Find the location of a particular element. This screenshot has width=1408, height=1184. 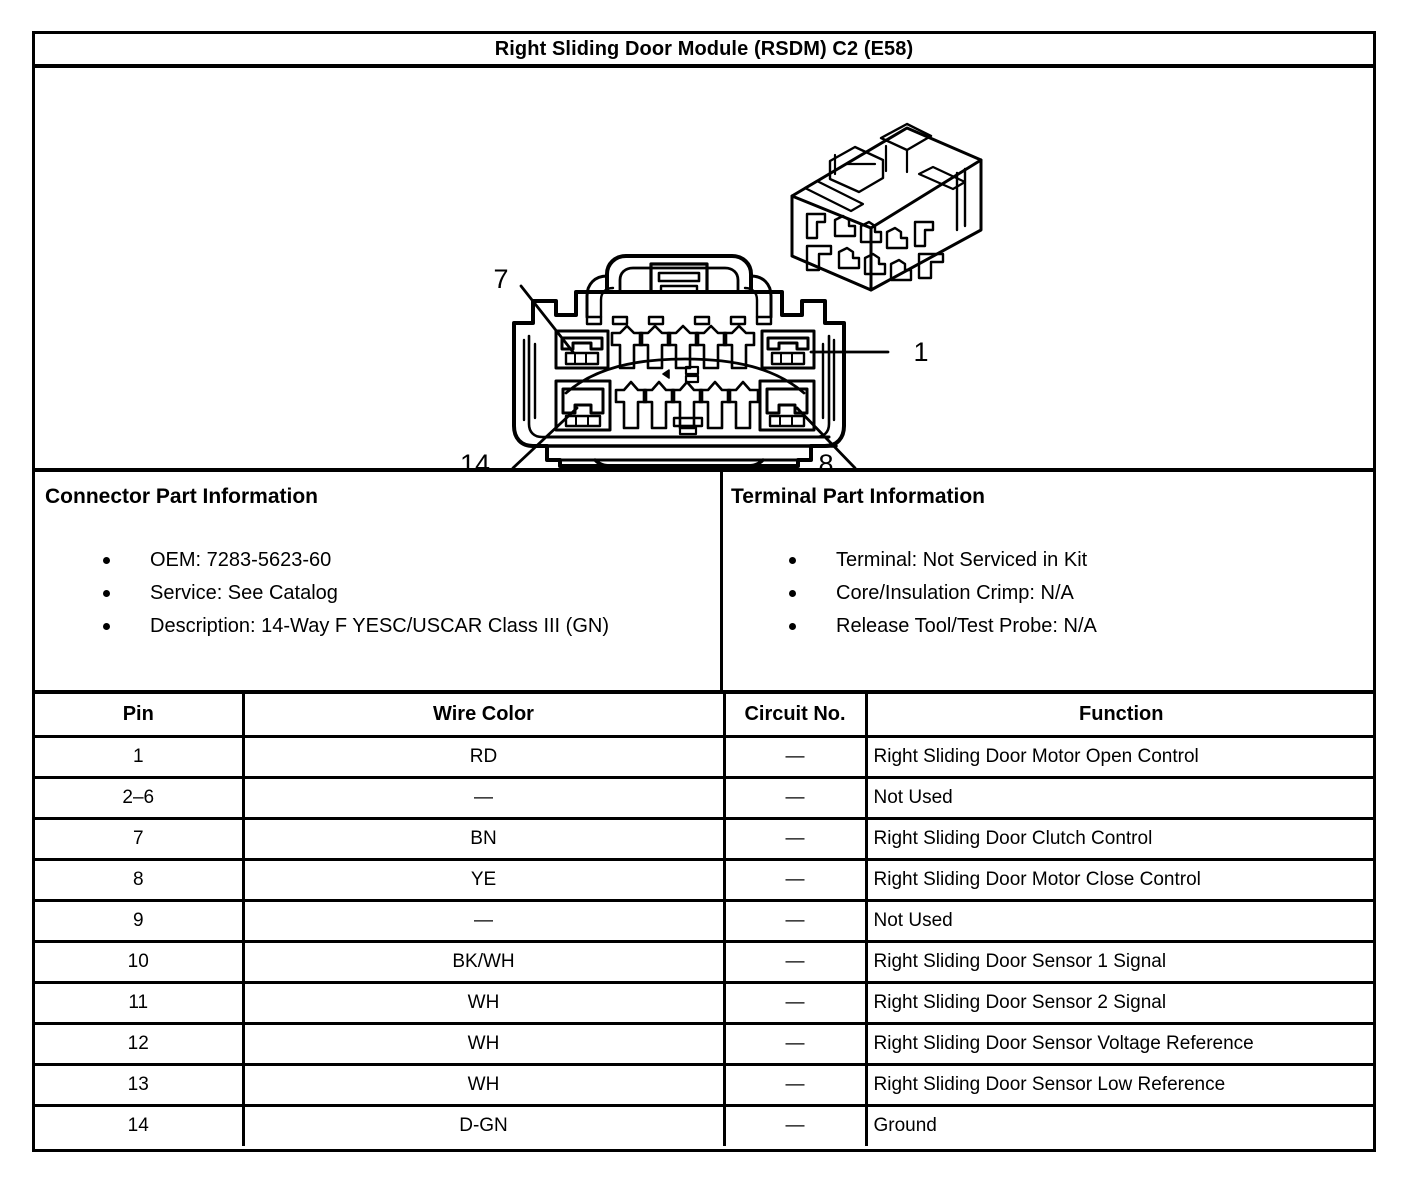

cell-function: Right Sliding Door Motor Open Control is located at coordinates (1118, 756).